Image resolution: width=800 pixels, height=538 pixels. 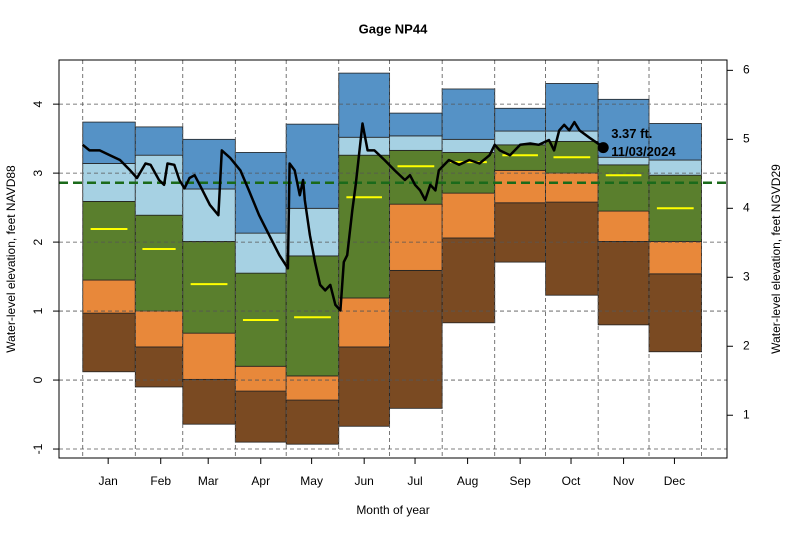 What do you see at coordinates (643, 151) in the screenshot?
I see `point-date: 11/03/2024` at bounding box center [643, 151].